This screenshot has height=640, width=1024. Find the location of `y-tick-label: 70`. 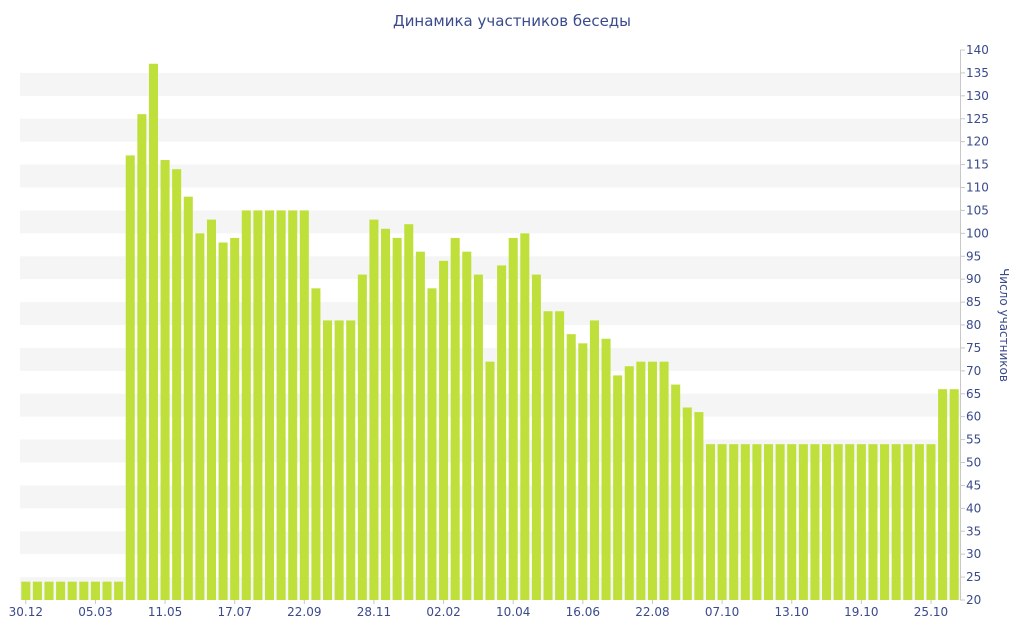

y-tick-label: 70 is located at coordinates (973, 371).